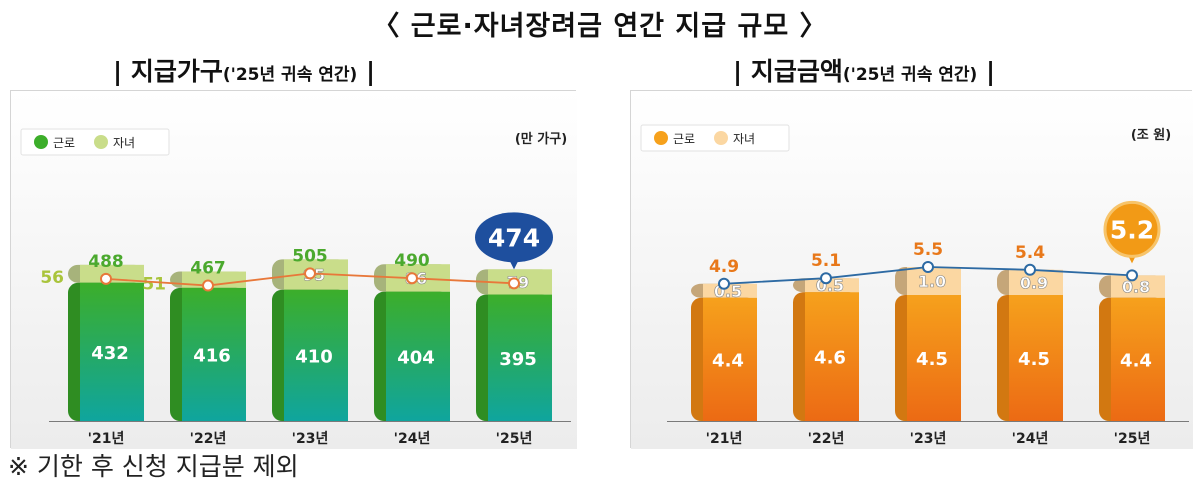 This screenshot has width=1200, height=483. Describe the element at coordinates (724, 267) in the screenshot. I see `total-value-label: 4.9` at that location.